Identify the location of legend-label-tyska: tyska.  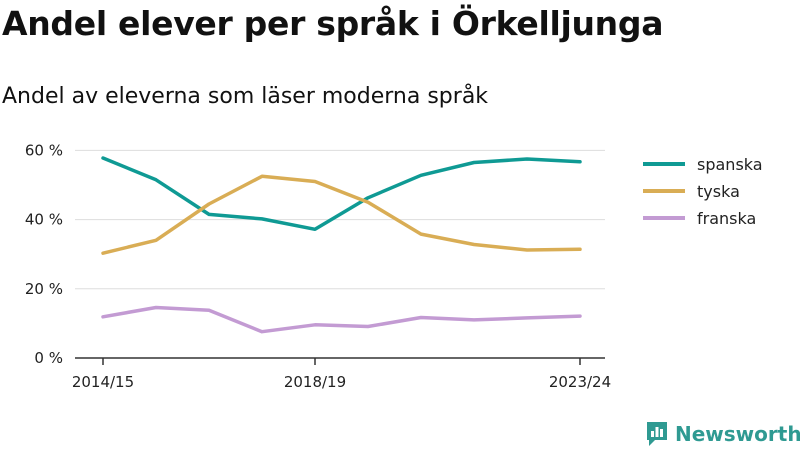
(718, 191).